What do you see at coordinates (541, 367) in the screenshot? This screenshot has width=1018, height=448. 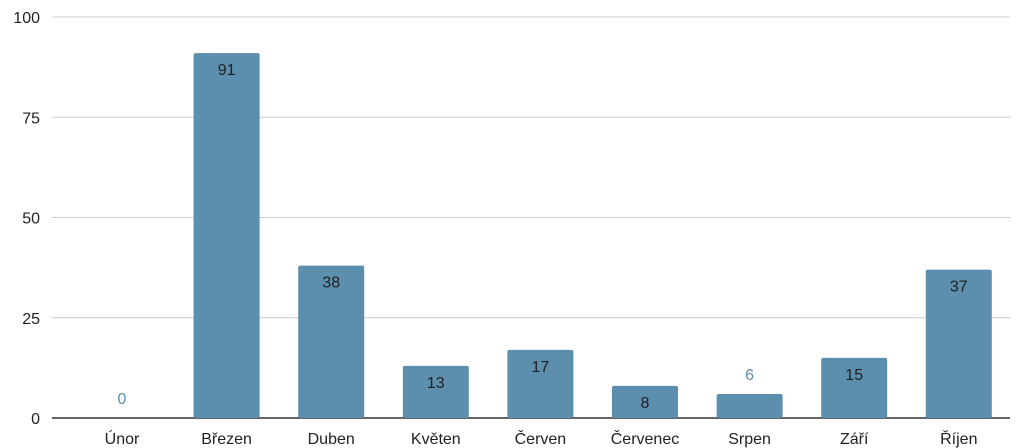 I see `data-label: 17` at bounding box center [541, 367].